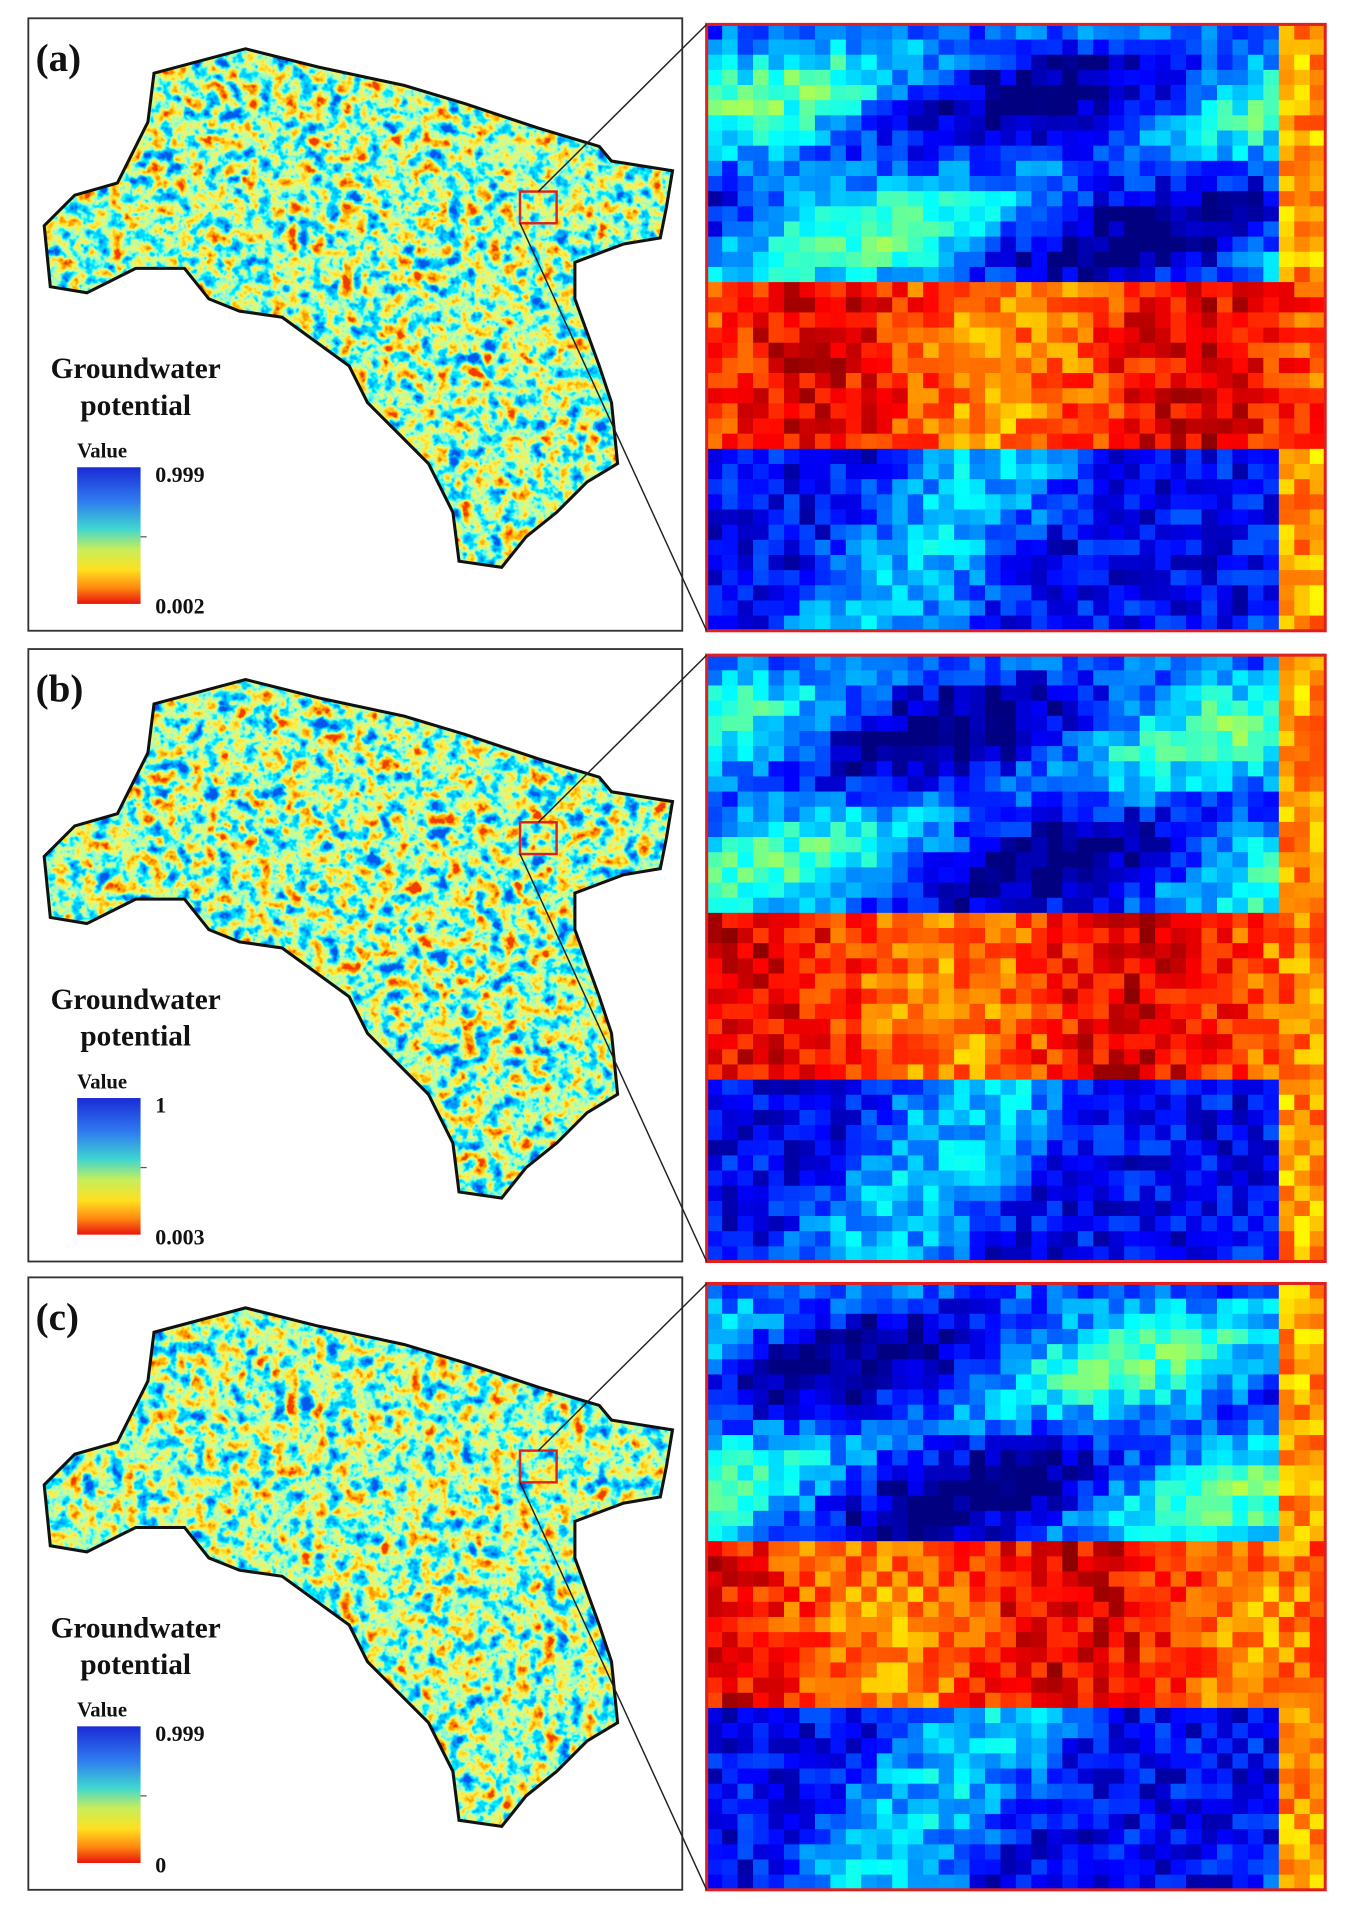 The width and height of the screenshot is (1356, 1913). I want to click on panel-label: (c), so click(57, 1317).